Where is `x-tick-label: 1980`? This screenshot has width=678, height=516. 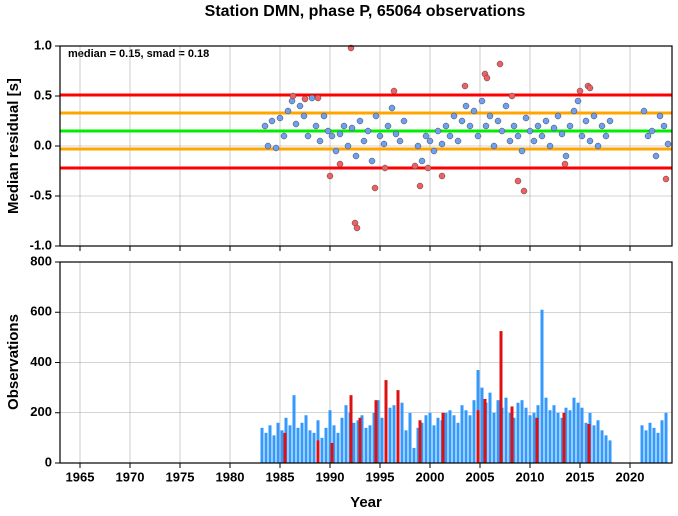
x-tick-label: 1980 is located at coordinates (230, 476).